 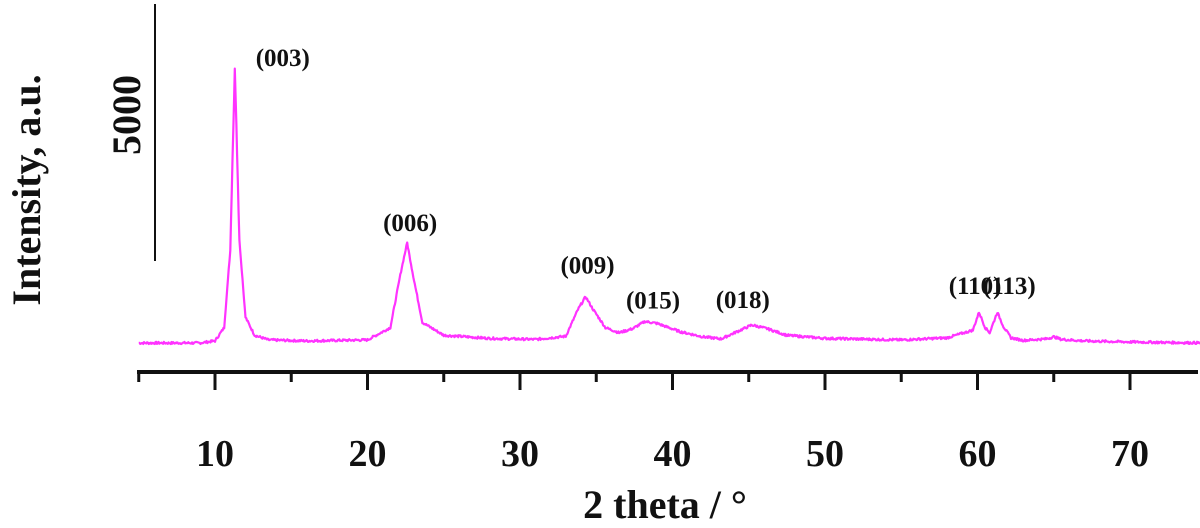 I want to click on x-tick-label: 10, so click(x=215, y=454).